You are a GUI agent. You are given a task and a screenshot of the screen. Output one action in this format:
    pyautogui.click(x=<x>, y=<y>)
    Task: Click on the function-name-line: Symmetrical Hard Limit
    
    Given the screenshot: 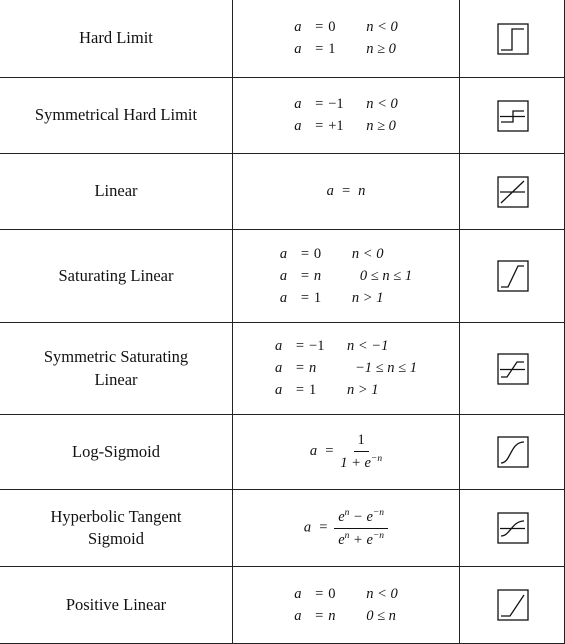 What is the action you would take?
    pyautogui.click(x=116, y=115)
    